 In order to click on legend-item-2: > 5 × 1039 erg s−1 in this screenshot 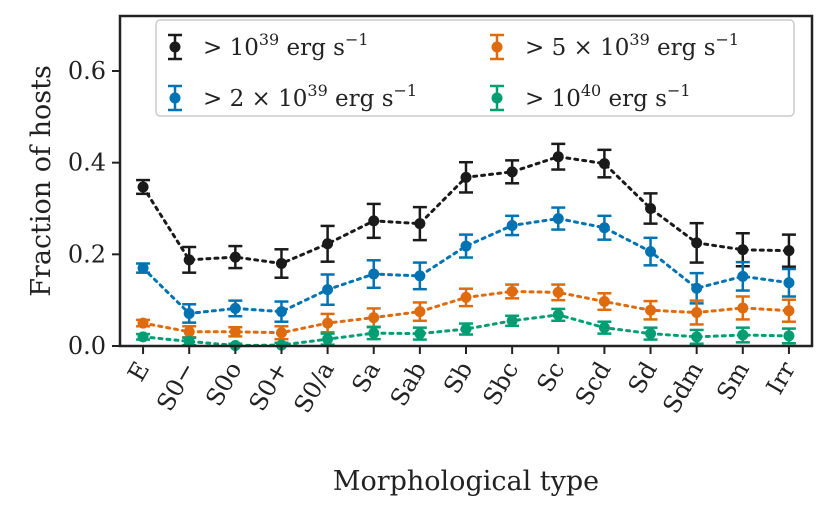, I will do `click(614, 45)`.